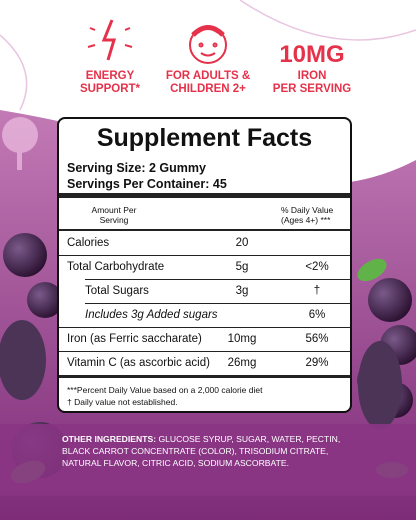  What do you see at coordinates (203, 291) in the screenshot?
I see `fact-row: Total Sugars 3g †` at bounding box center [203, 291].